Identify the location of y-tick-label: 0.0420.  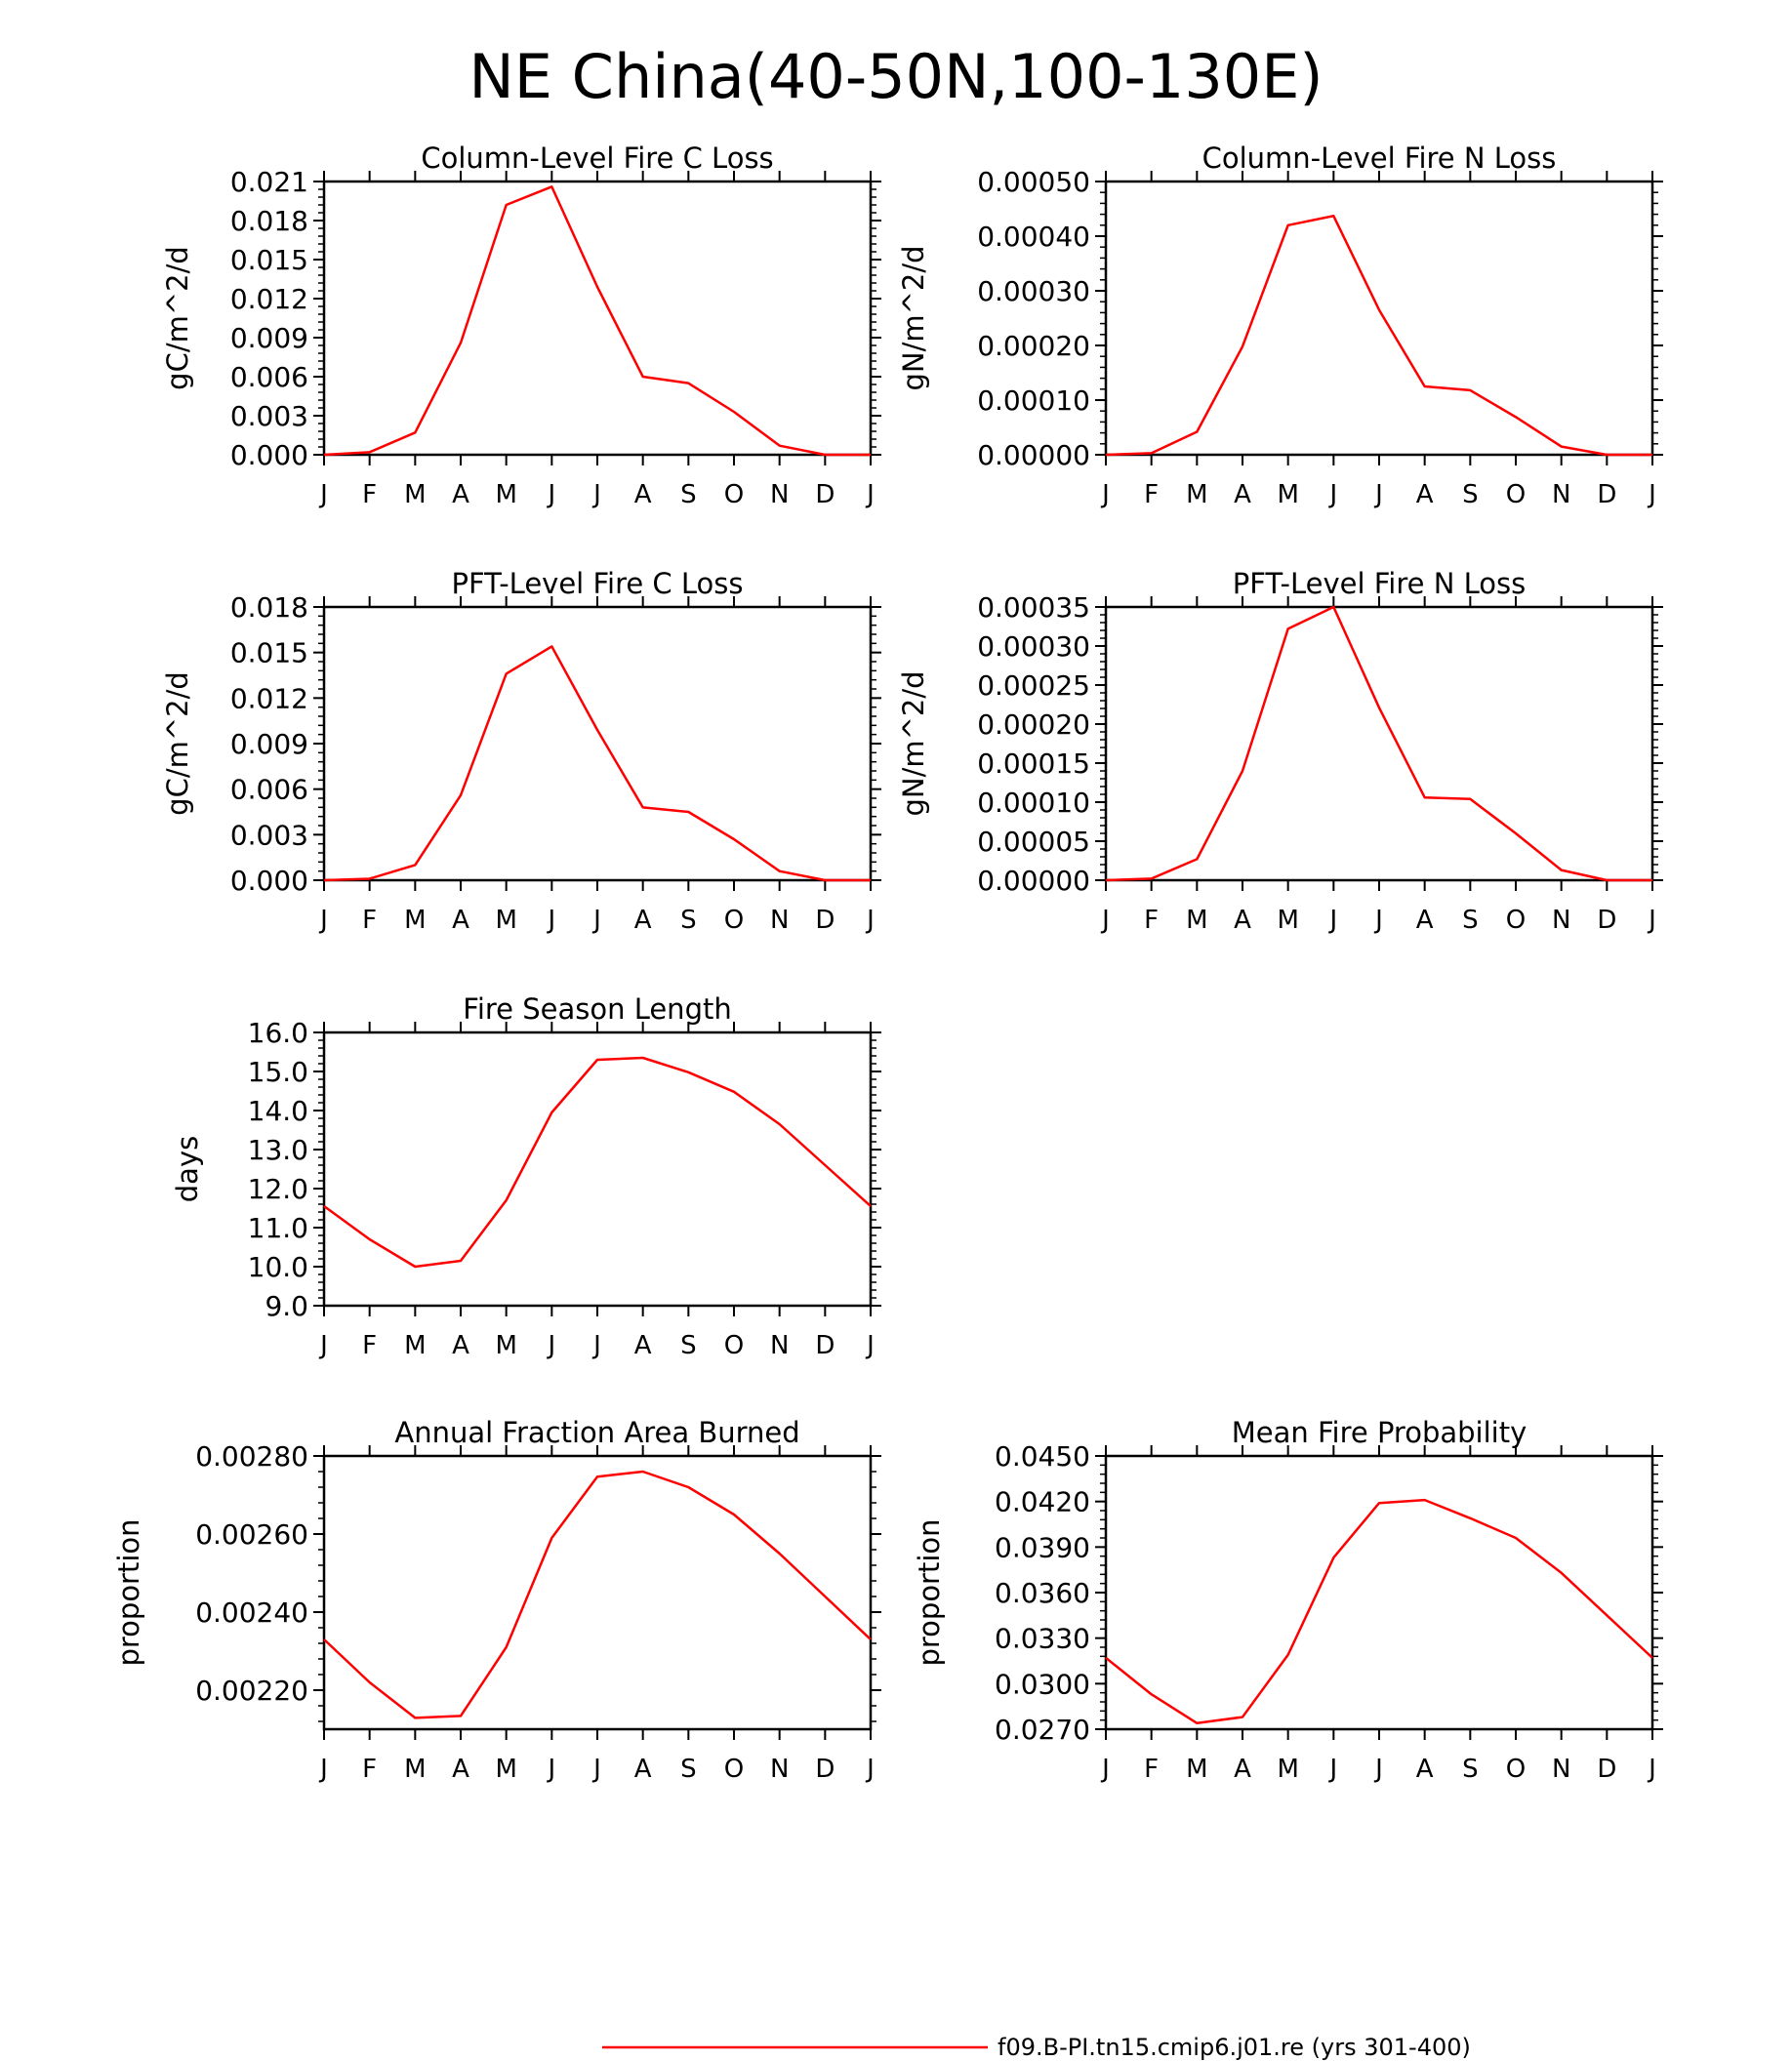
(1042, 1502).